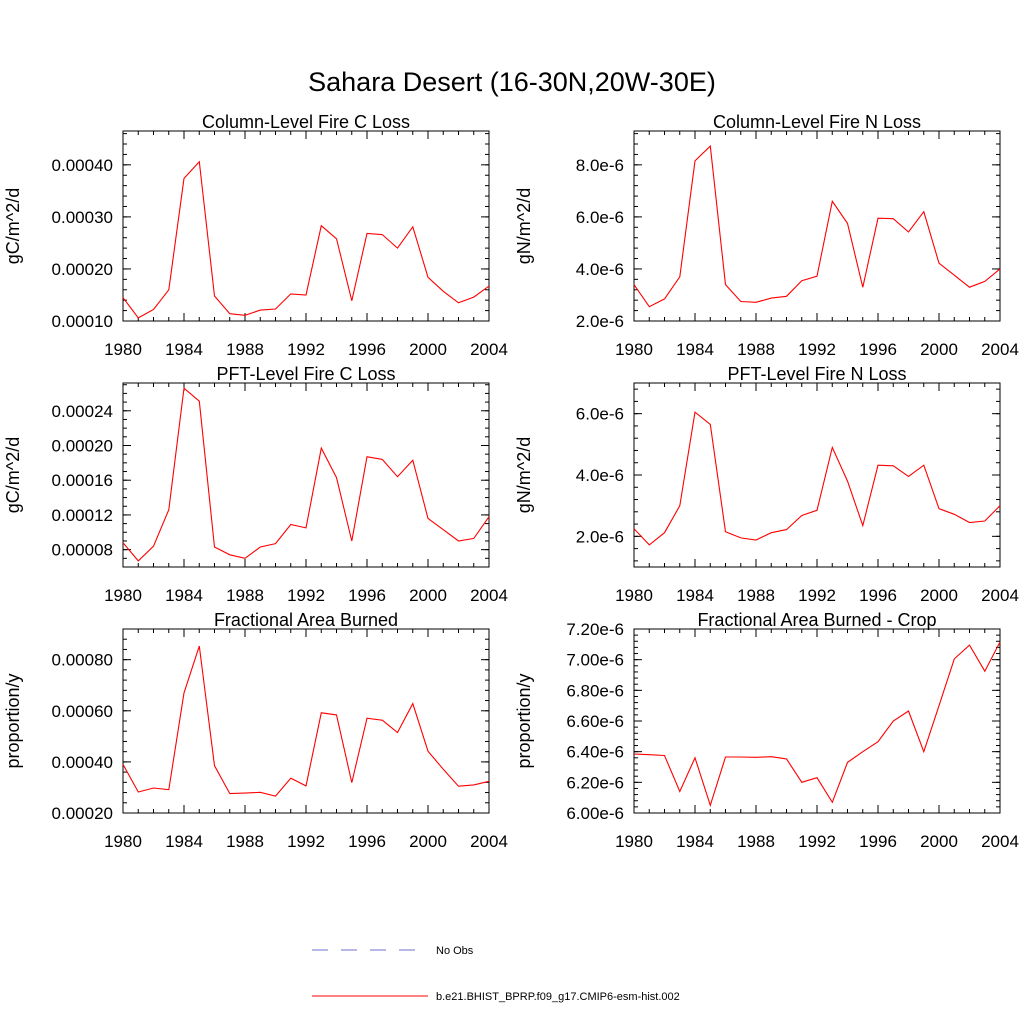 Image resolution: width=1024 pixels, height=1024 pixels. What do you see at coordinates (595, 629) in the screenshot?
I see `y-tick-label: 7.20e-6` at bounding box center [595, 629].